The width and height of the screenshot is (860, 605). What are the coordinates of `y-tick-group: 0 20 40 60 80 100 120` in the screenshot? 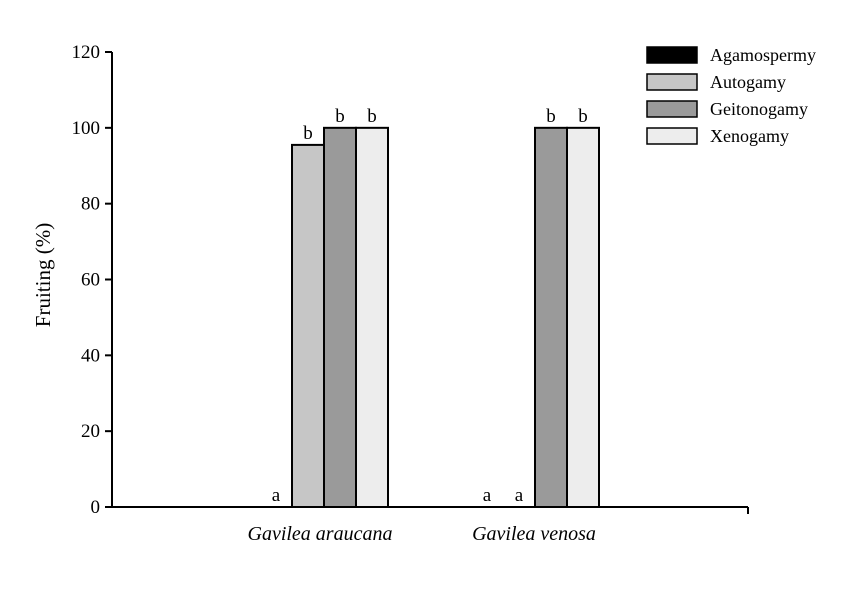 It's located at (92, 280).